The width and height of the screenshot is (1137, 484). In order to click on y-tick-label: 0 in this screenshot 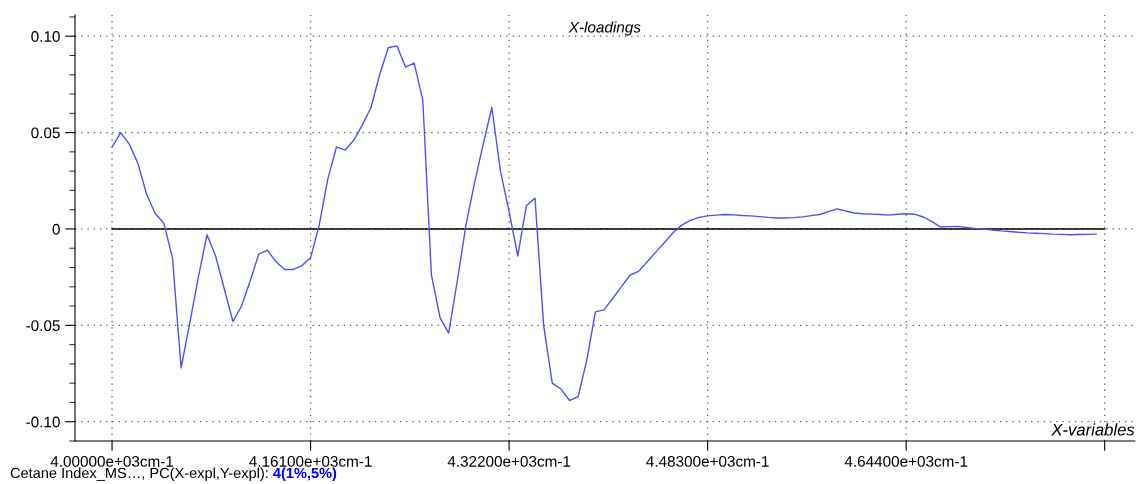, I will do `click(56, 229)`.